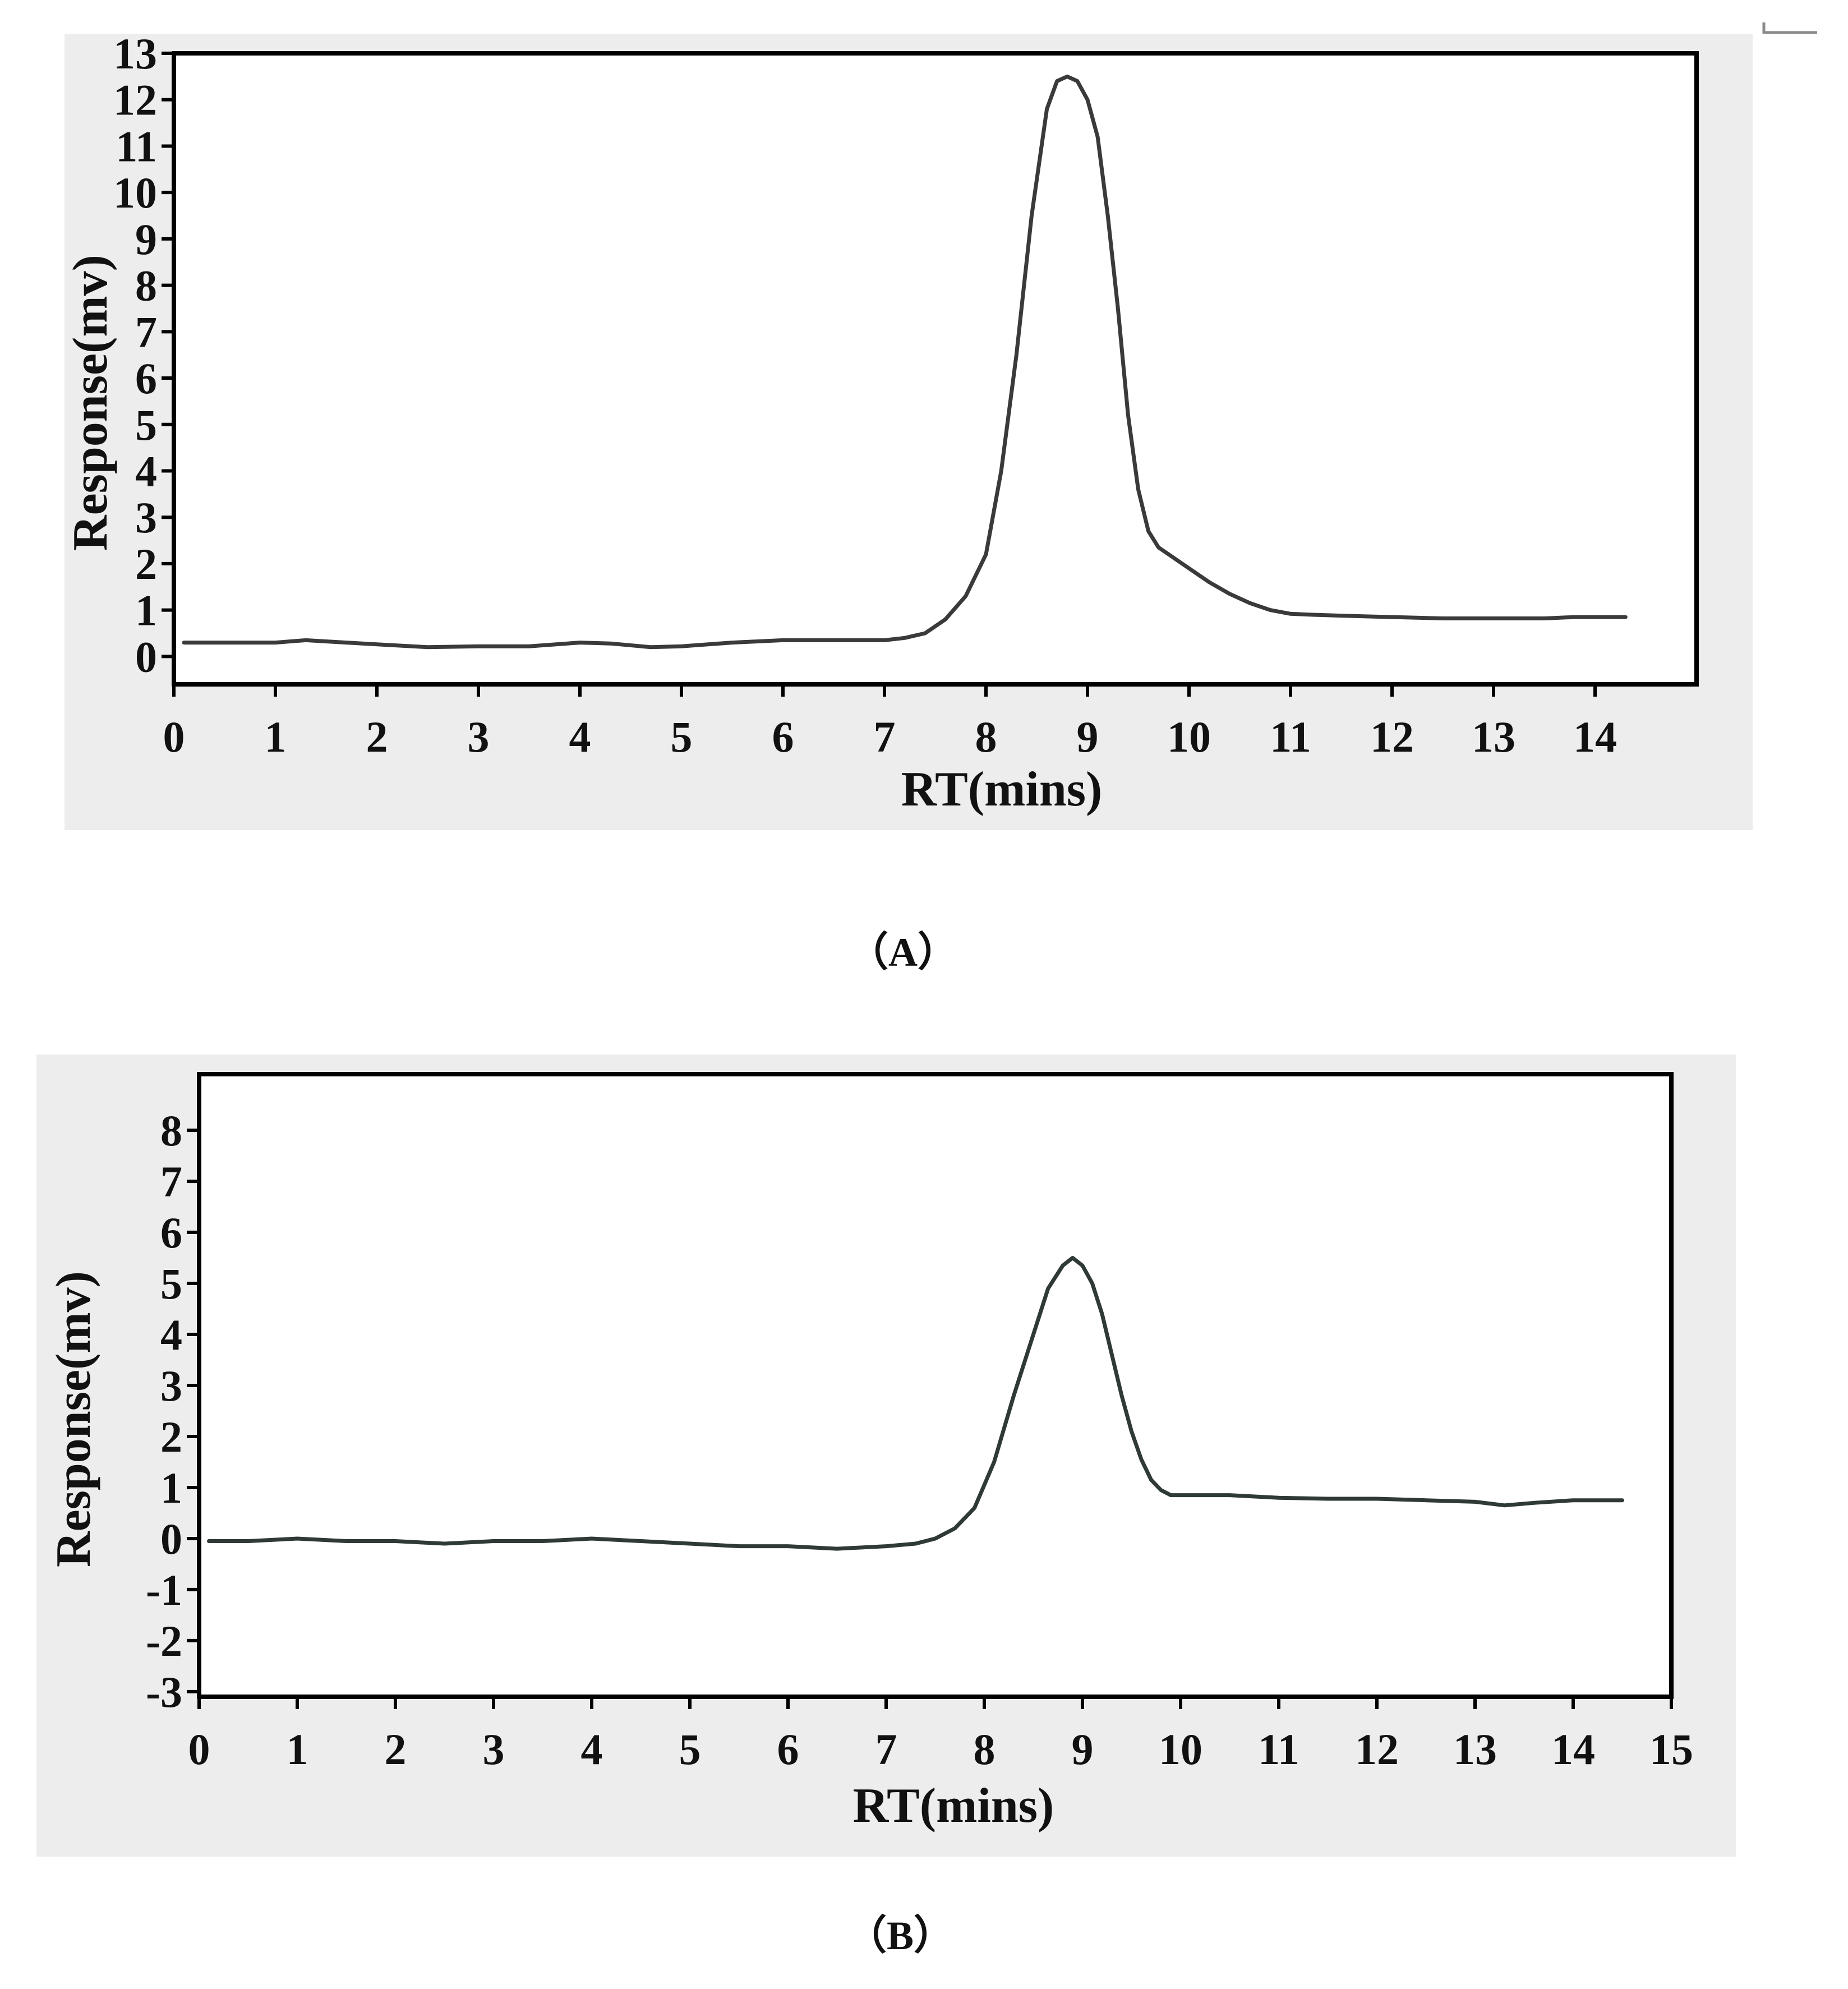 This screenshot has height=1989, width=1848. I want to click on chart-a-y-tick-label: 4, so click(146, 470).